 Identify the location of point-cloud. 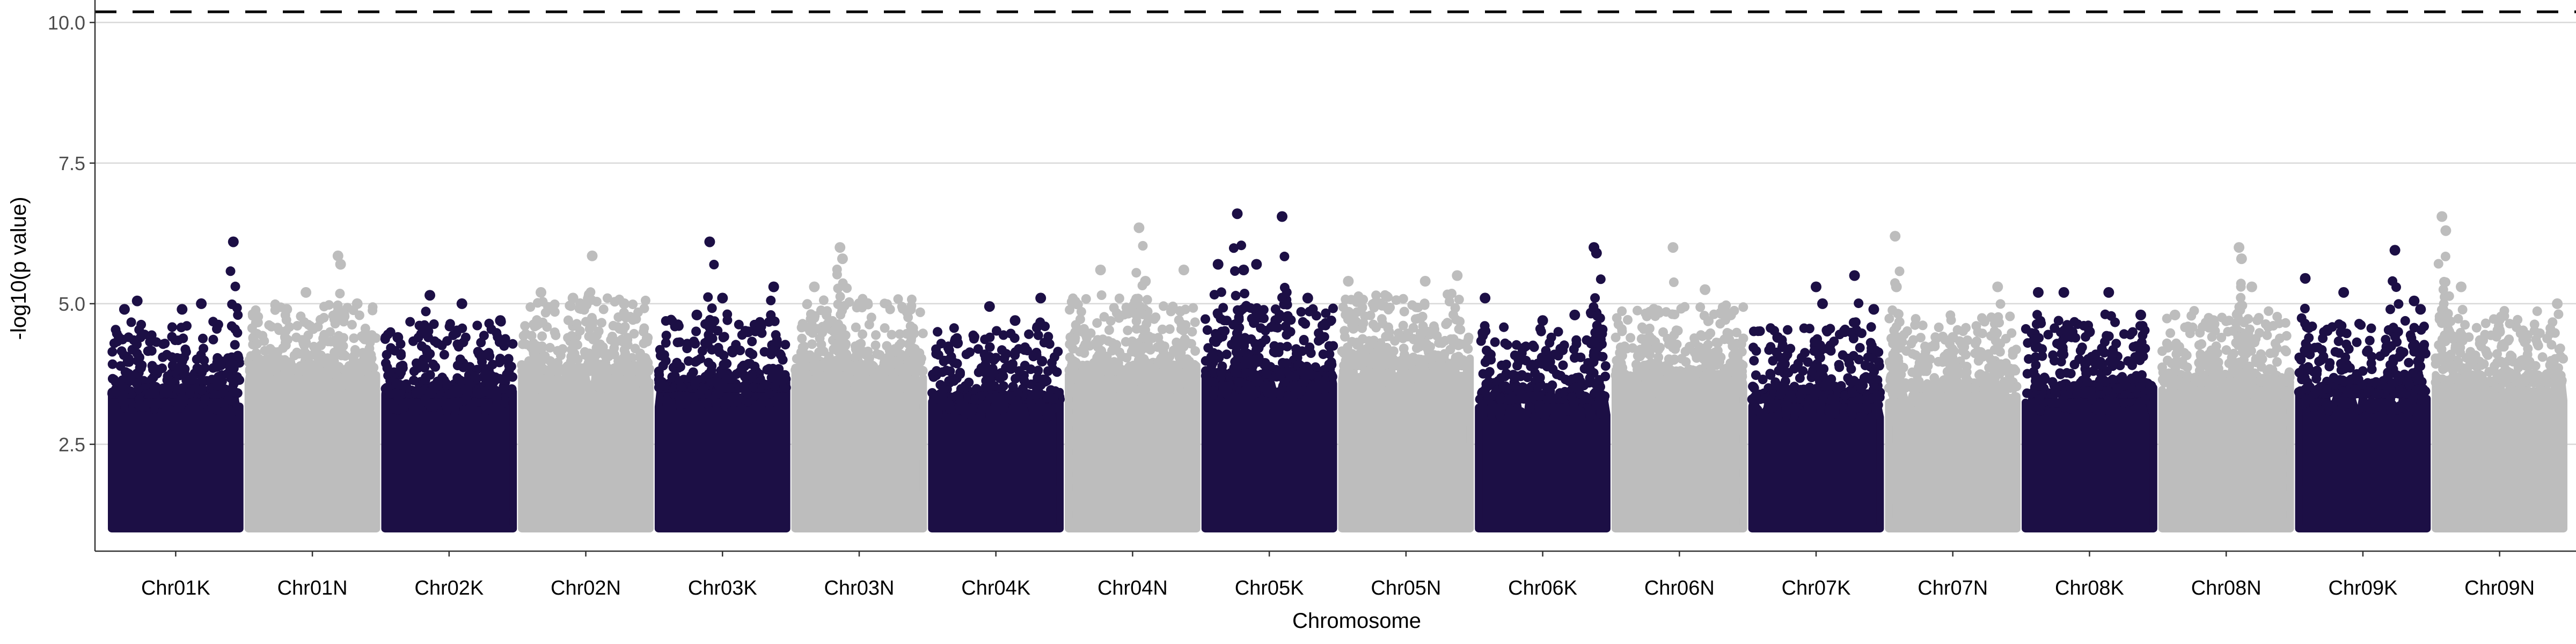
(1816, 460).